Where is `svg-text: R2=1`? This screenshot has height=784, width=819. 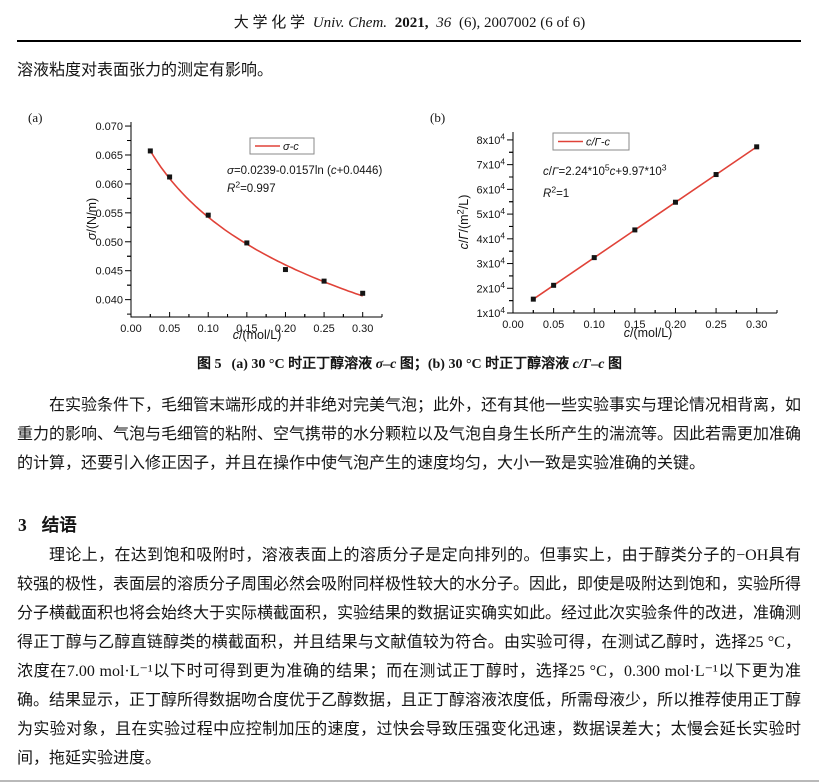
svg-text: R2=1 is located at coordinates (556, 192).